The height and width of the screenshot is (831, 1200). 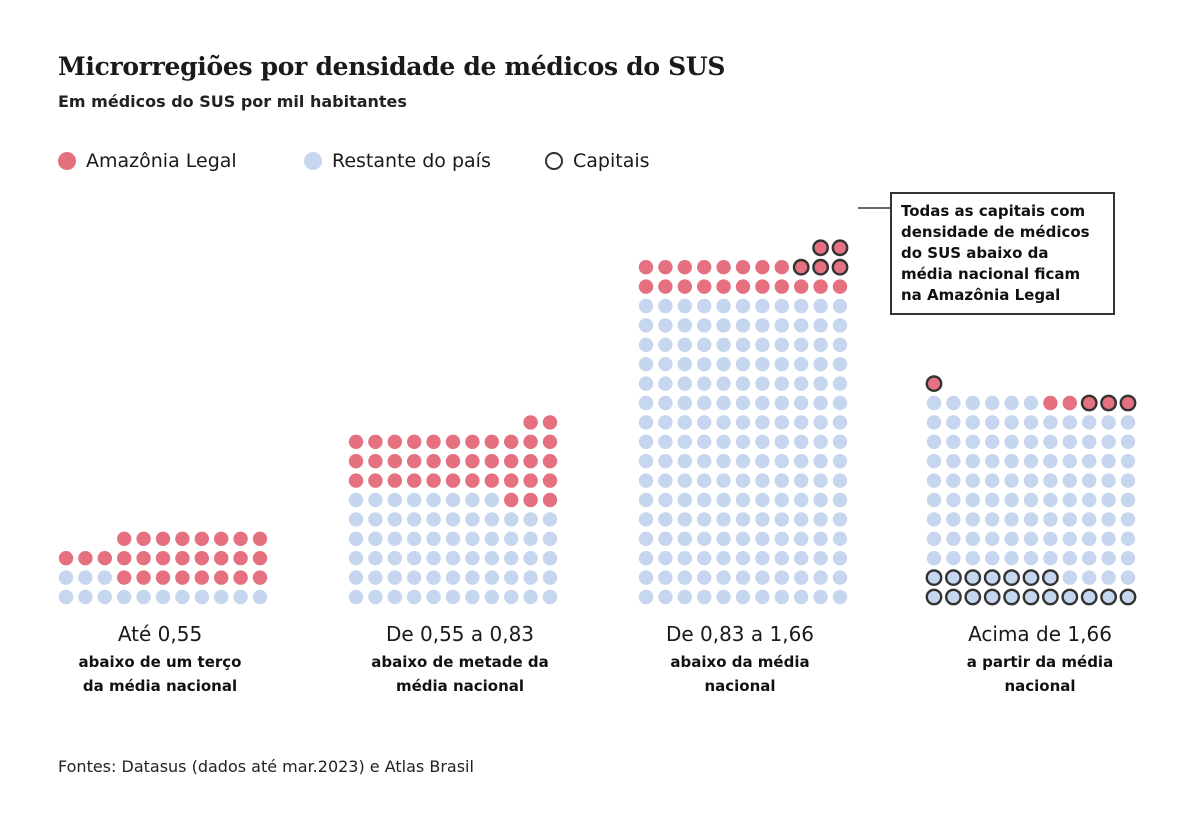 What do you see at coordinates (740, 674) in the screenshot?
I see `category-description-2: abaixo da média nacional` at bounding box center [740, 674].